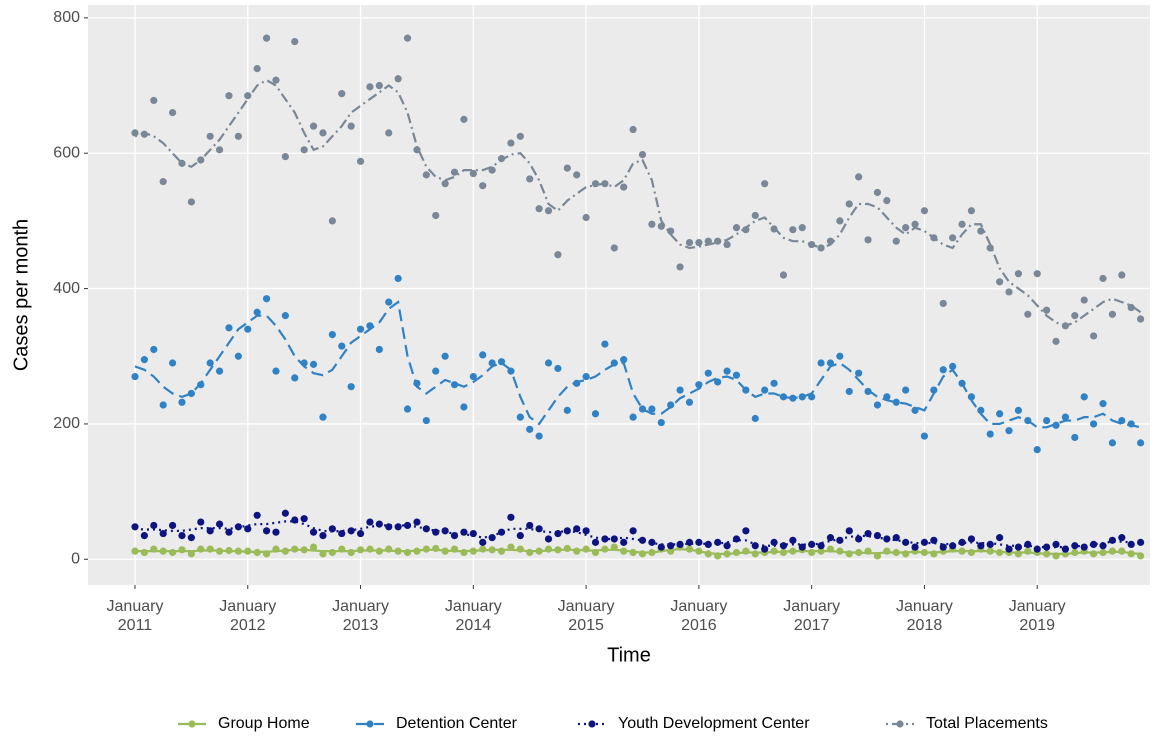 This screenshot has height=740, width=1165. I want to click on x-axis-title: Time, so click(629, 655).